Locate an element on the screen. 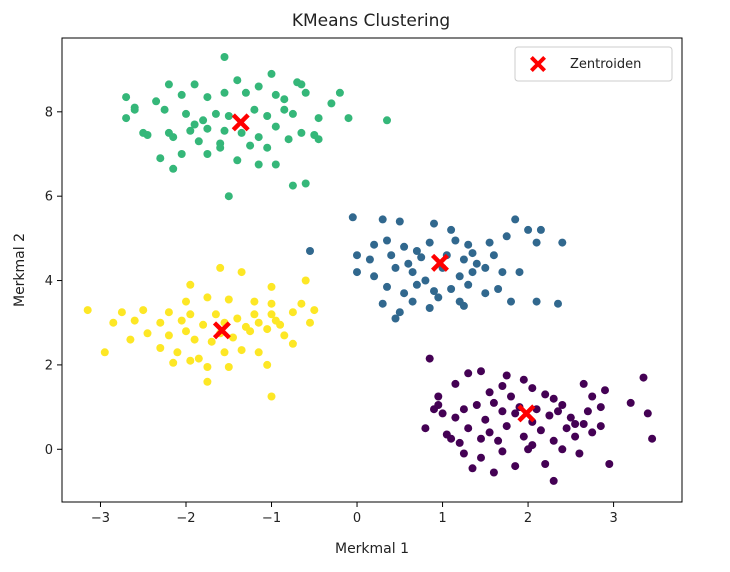  legend: Zentroiden is located at coordinates (593, 64).